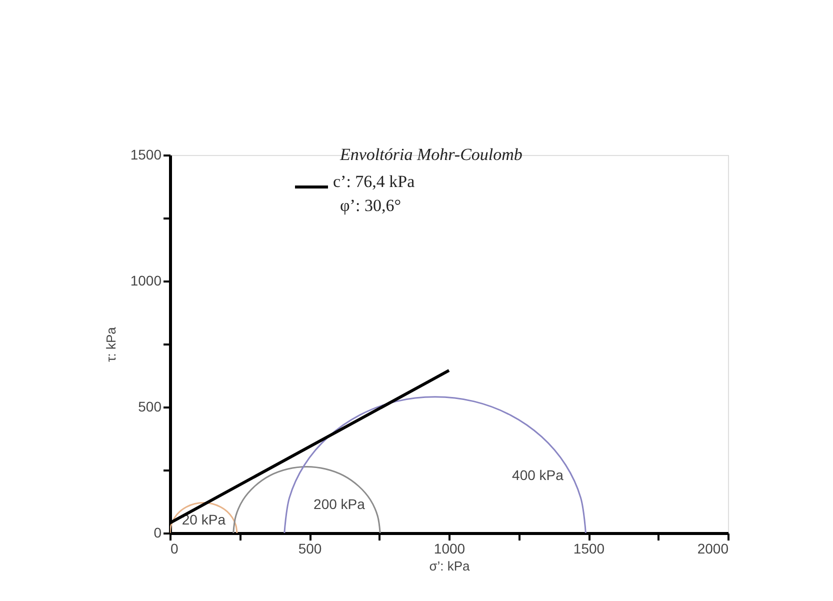 Image resolution: width=833 pixels, height=601 pixels. I want to click on series-label: 200 kPa, so click(340, 504).